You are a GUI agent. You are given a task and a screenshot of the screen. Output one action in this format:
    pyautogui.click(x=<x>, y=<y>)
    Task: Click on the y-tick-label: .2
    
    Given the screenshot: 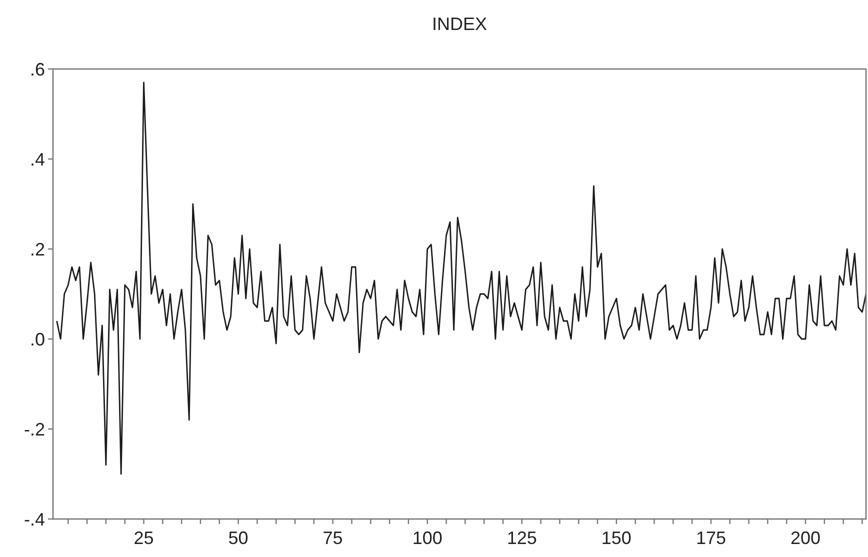 What is the action you would take?
    pyautogui.click(x=37, y=249)
    